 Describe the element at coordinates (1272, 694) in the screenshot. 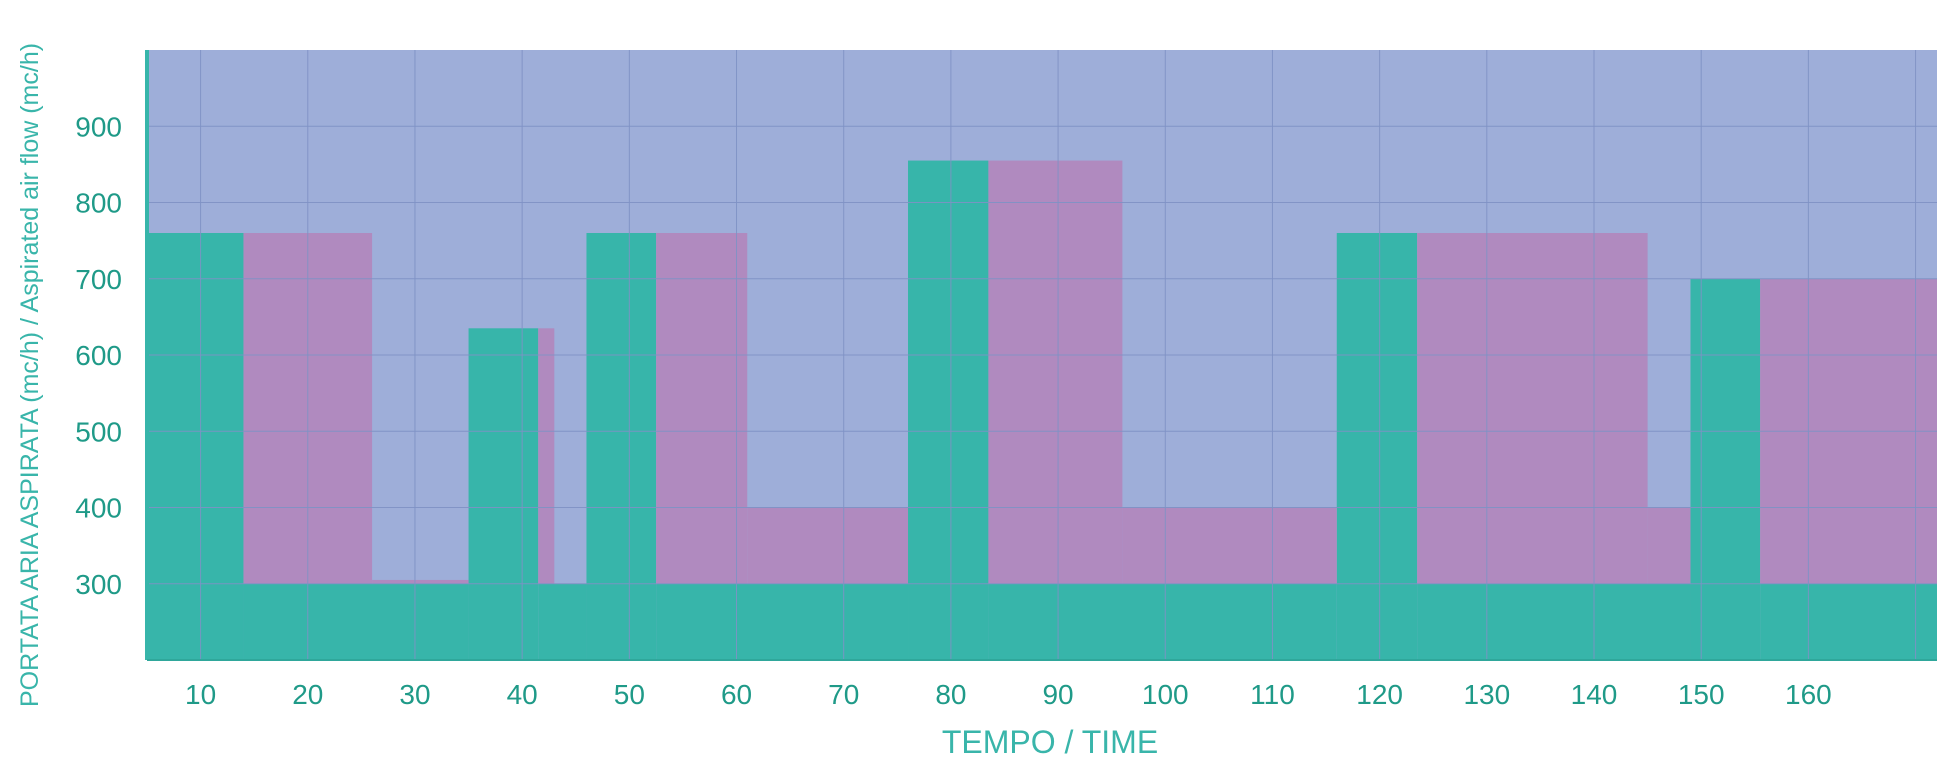

I see `x-tick-label-110: 110` at that location.